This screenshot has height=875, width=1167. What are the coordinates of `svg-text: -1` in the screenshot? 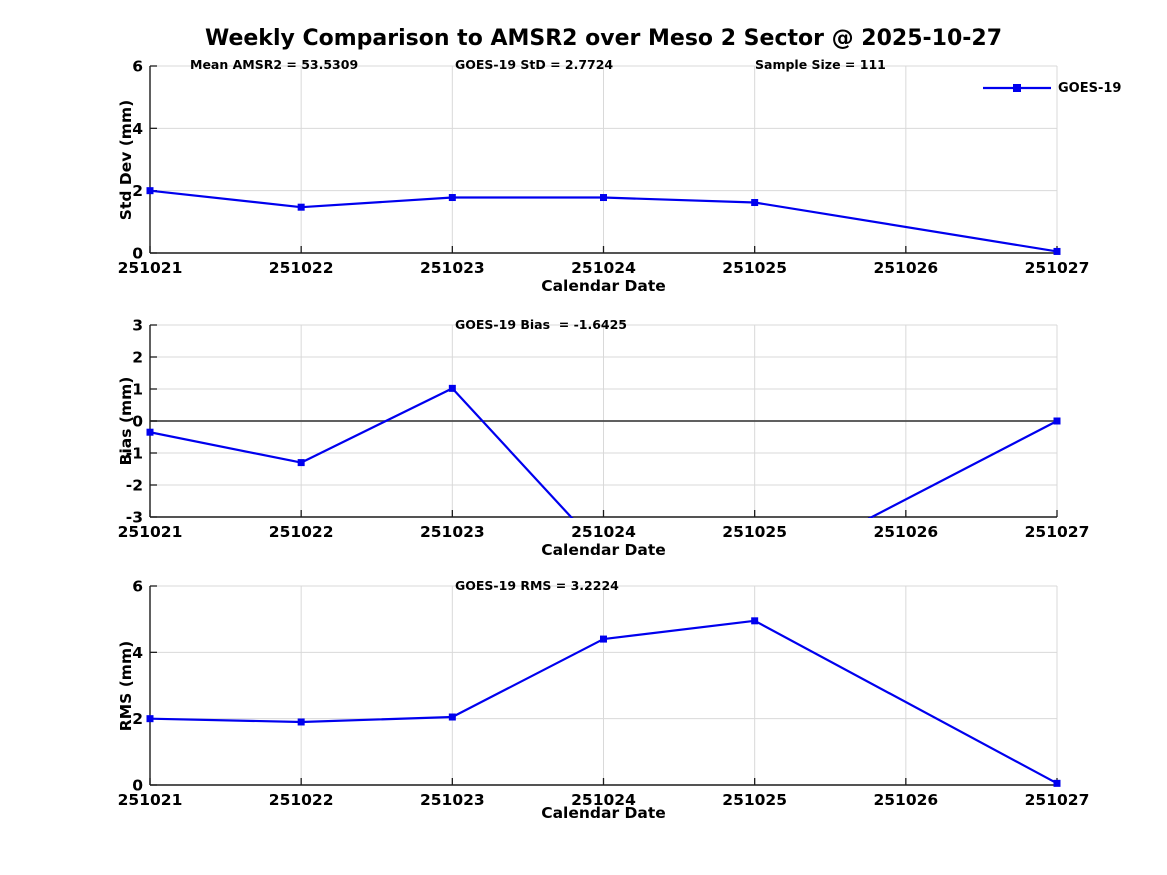 It's located at (134, 454).